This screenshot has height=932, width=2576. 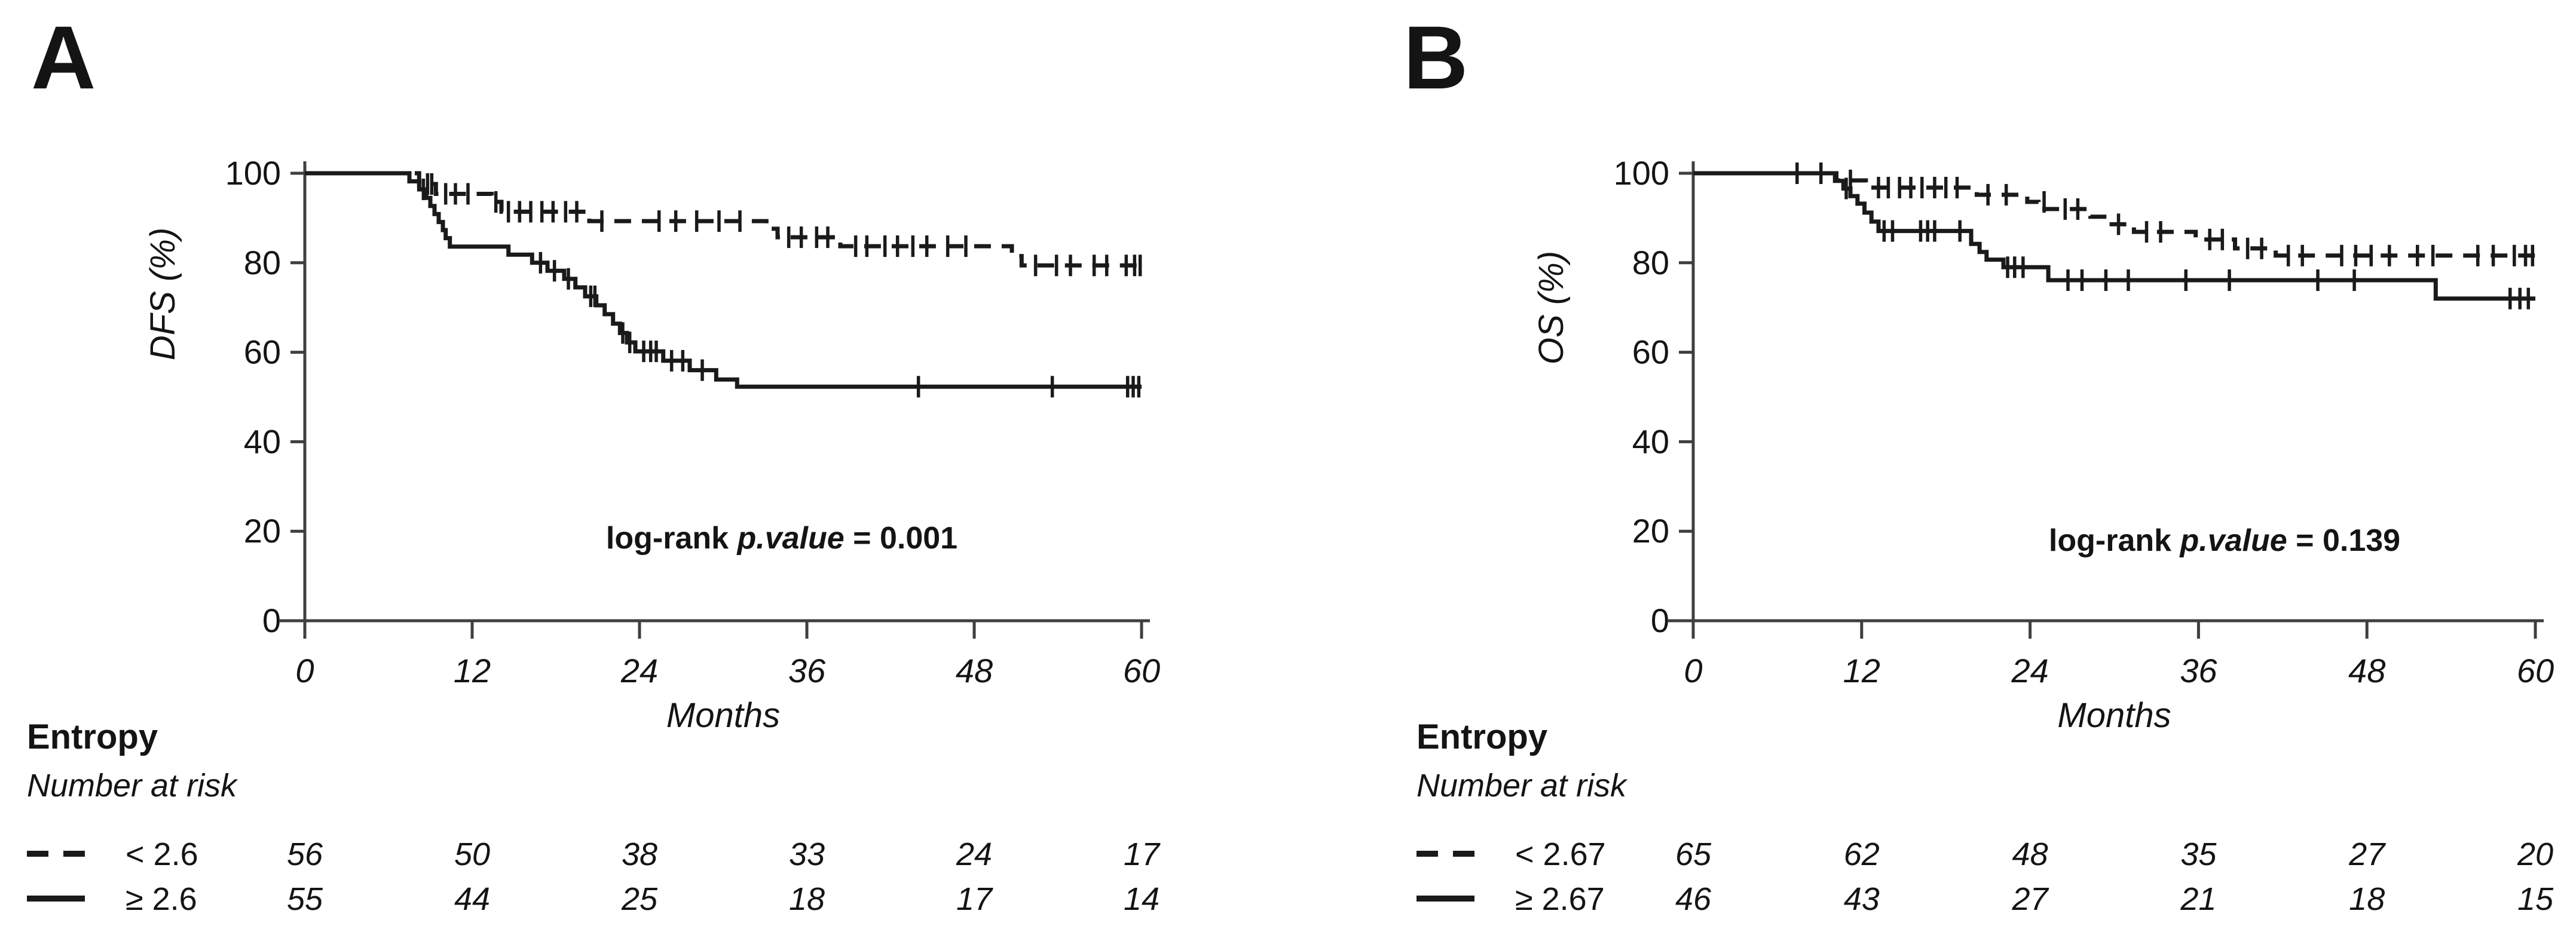 What do you see at coordinates (639, 854) in the screenshot?
I see `risk-count: 38` at bounding box center [639, 854].